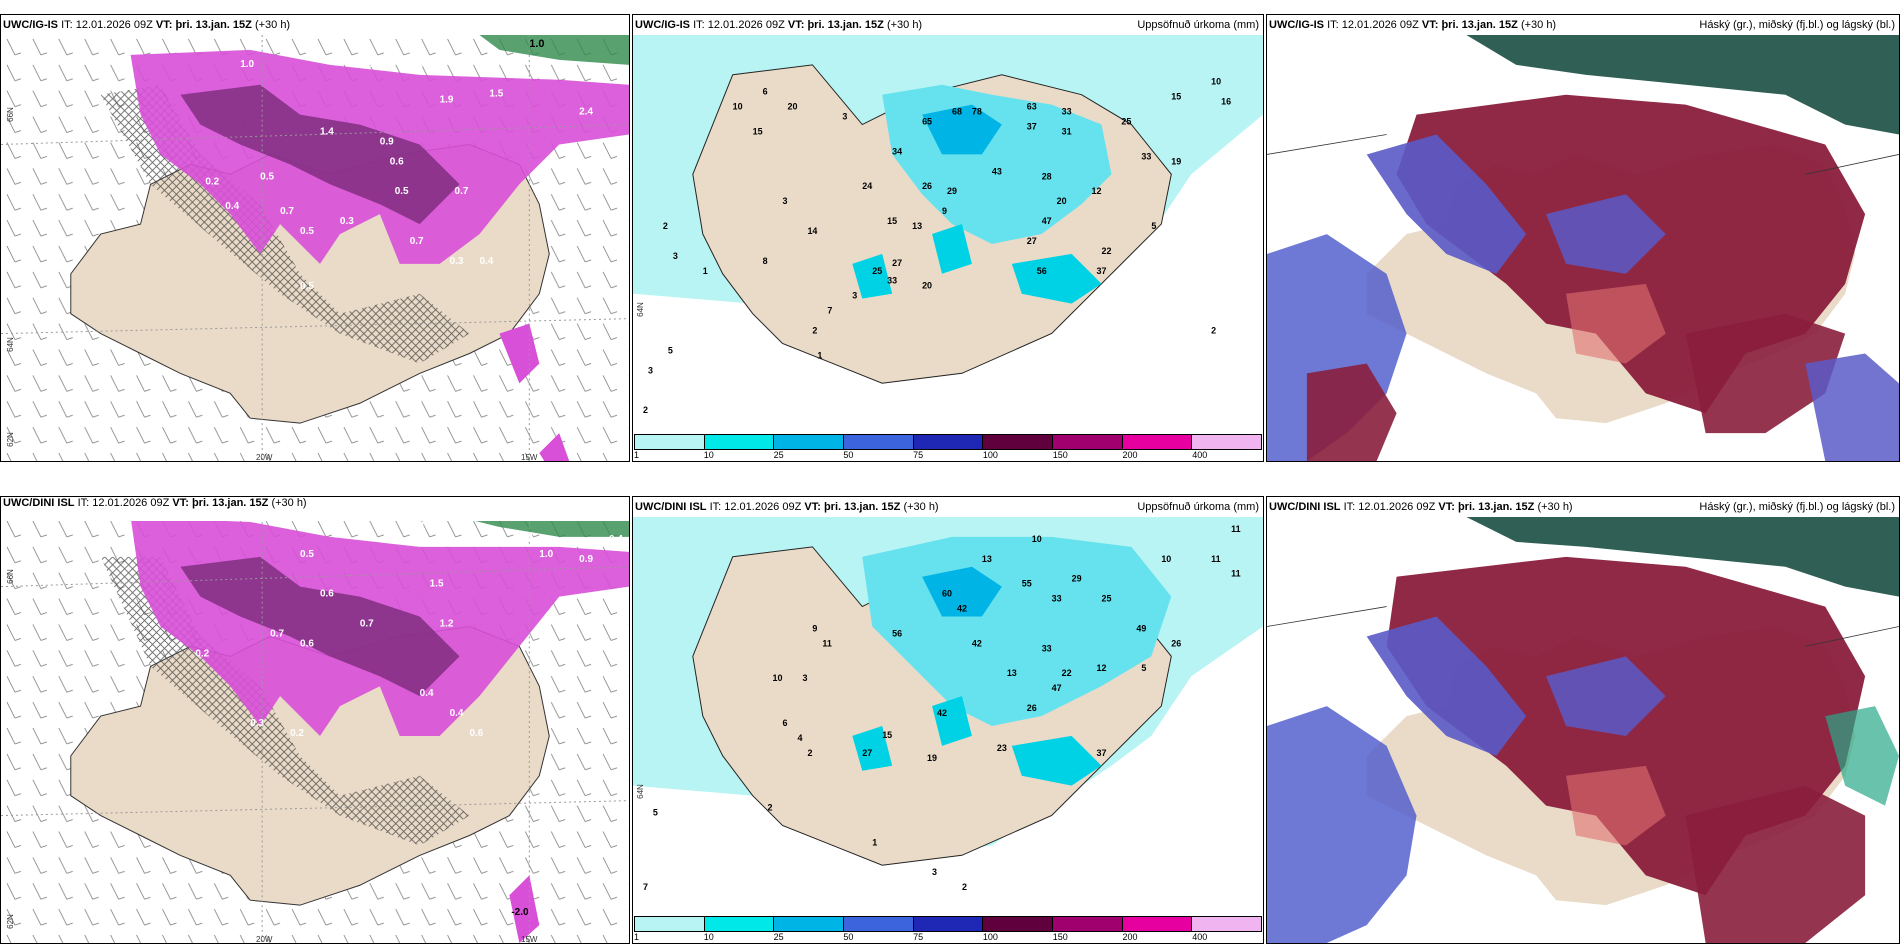 Image resolution: width=1900 pixels, height=950 pixels. I want to click on value-label: 0.8, so click(526, 536).